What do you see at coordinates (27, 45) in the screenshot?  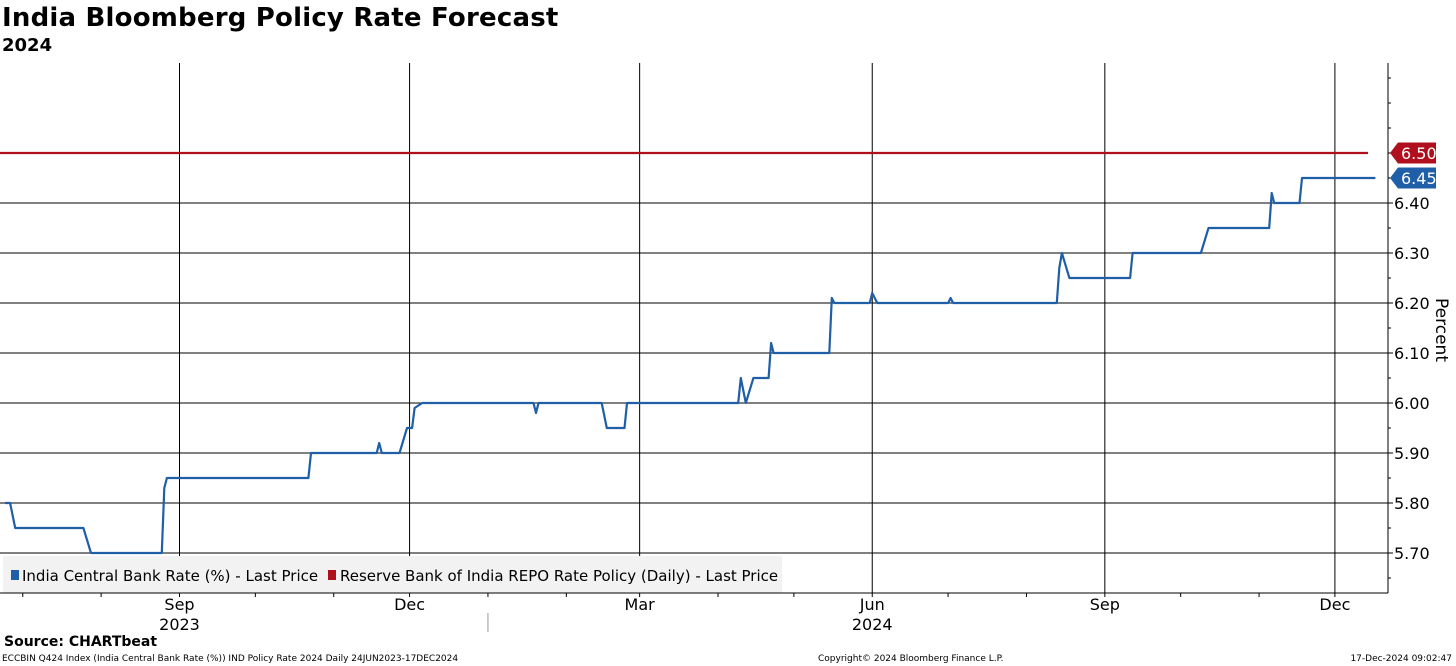 I see `chart-subtitle: 2024` at bounding box center [27, 45].